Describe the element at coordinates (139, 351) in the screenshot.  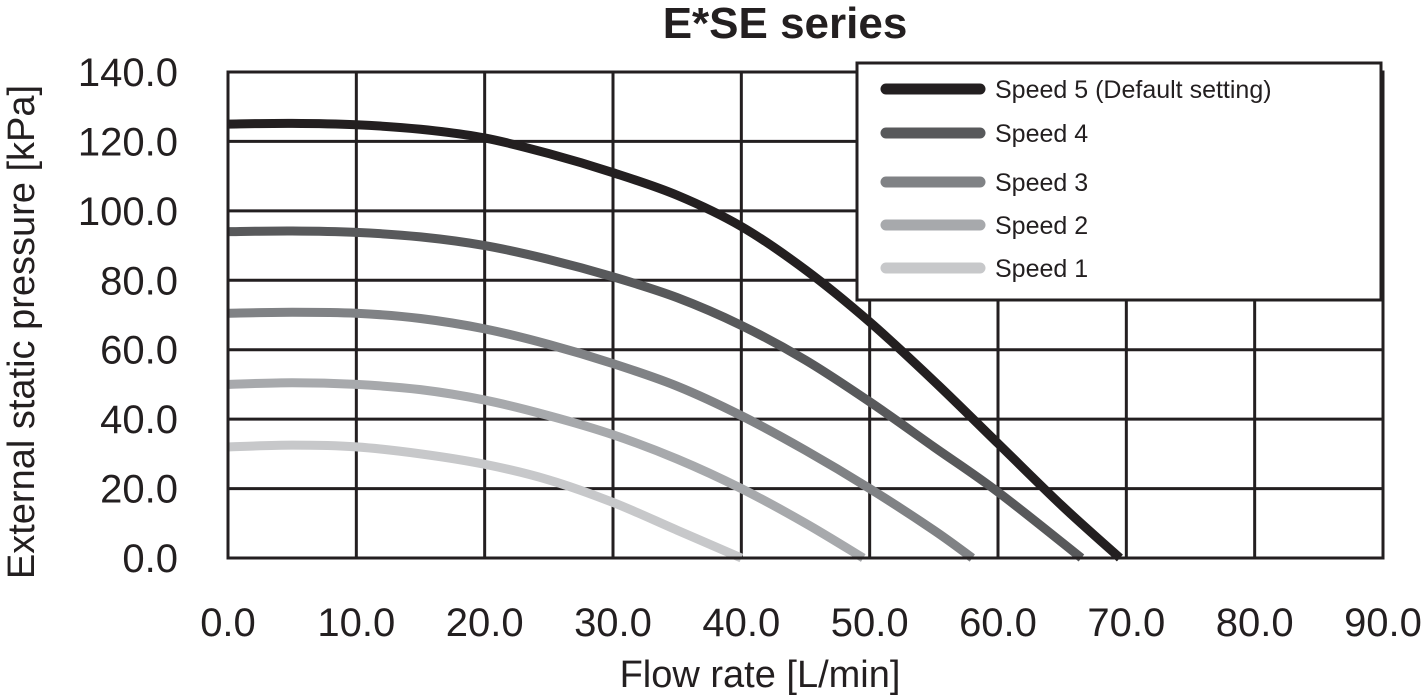
I see `y-tick-label: 60.0` at that location.